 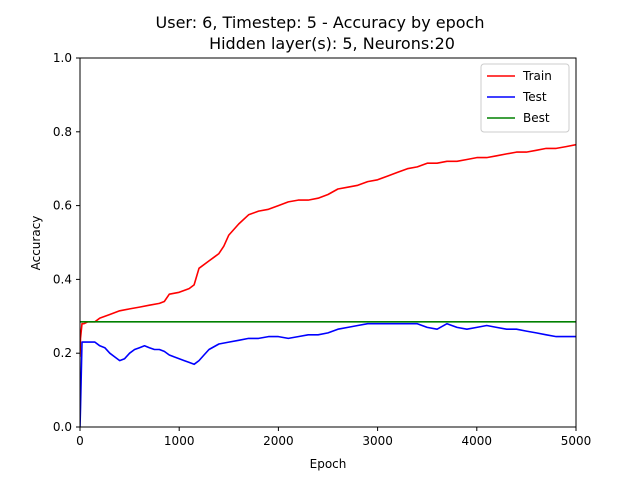 I want to click on y-tick-label: 0.0, so click(x=62, y=427).